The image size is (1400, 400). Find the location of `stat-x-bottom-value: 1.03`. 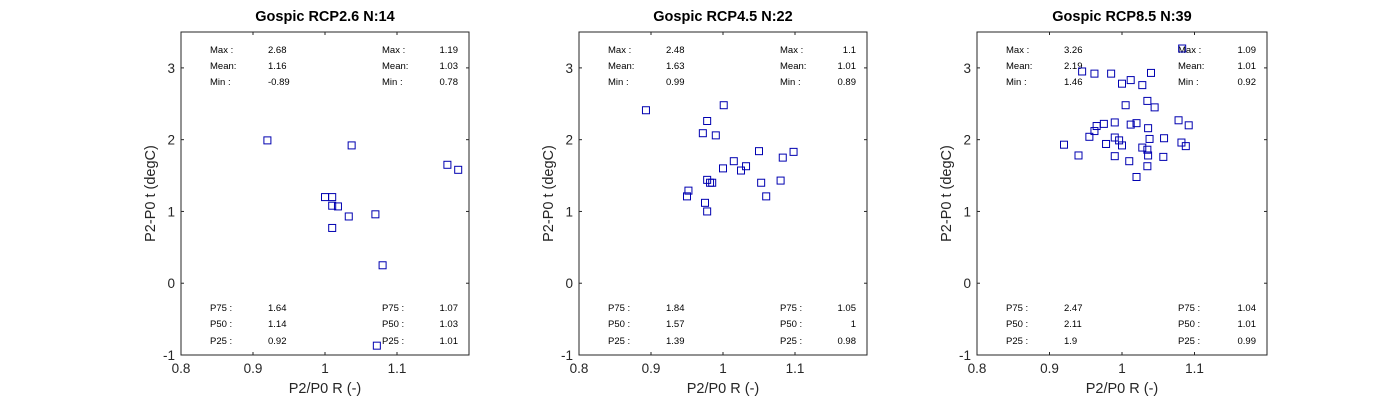

stat-x-bottom-value: 1.03 is located at coordinates (449, 324).